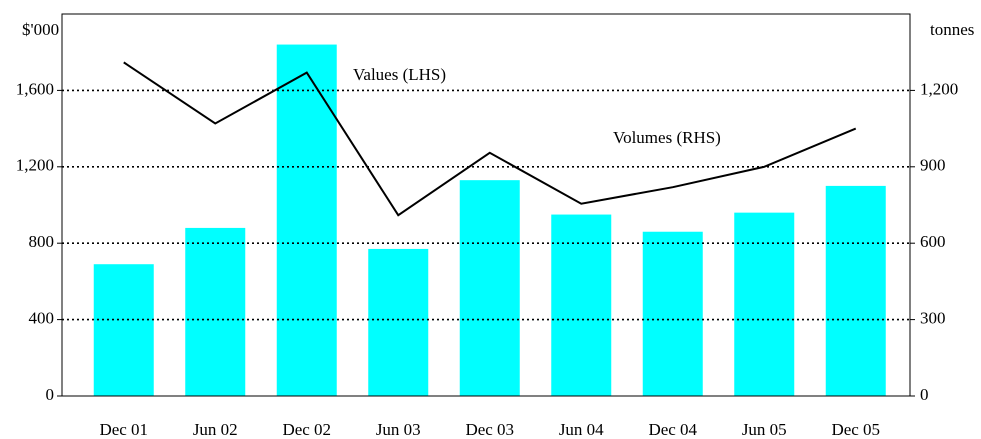 The width and height of the screenshot is (981, 439). Describe the element at coordinates (123, 429) in the screenshot. I see `x-tick-label: Dec 01` at that location.